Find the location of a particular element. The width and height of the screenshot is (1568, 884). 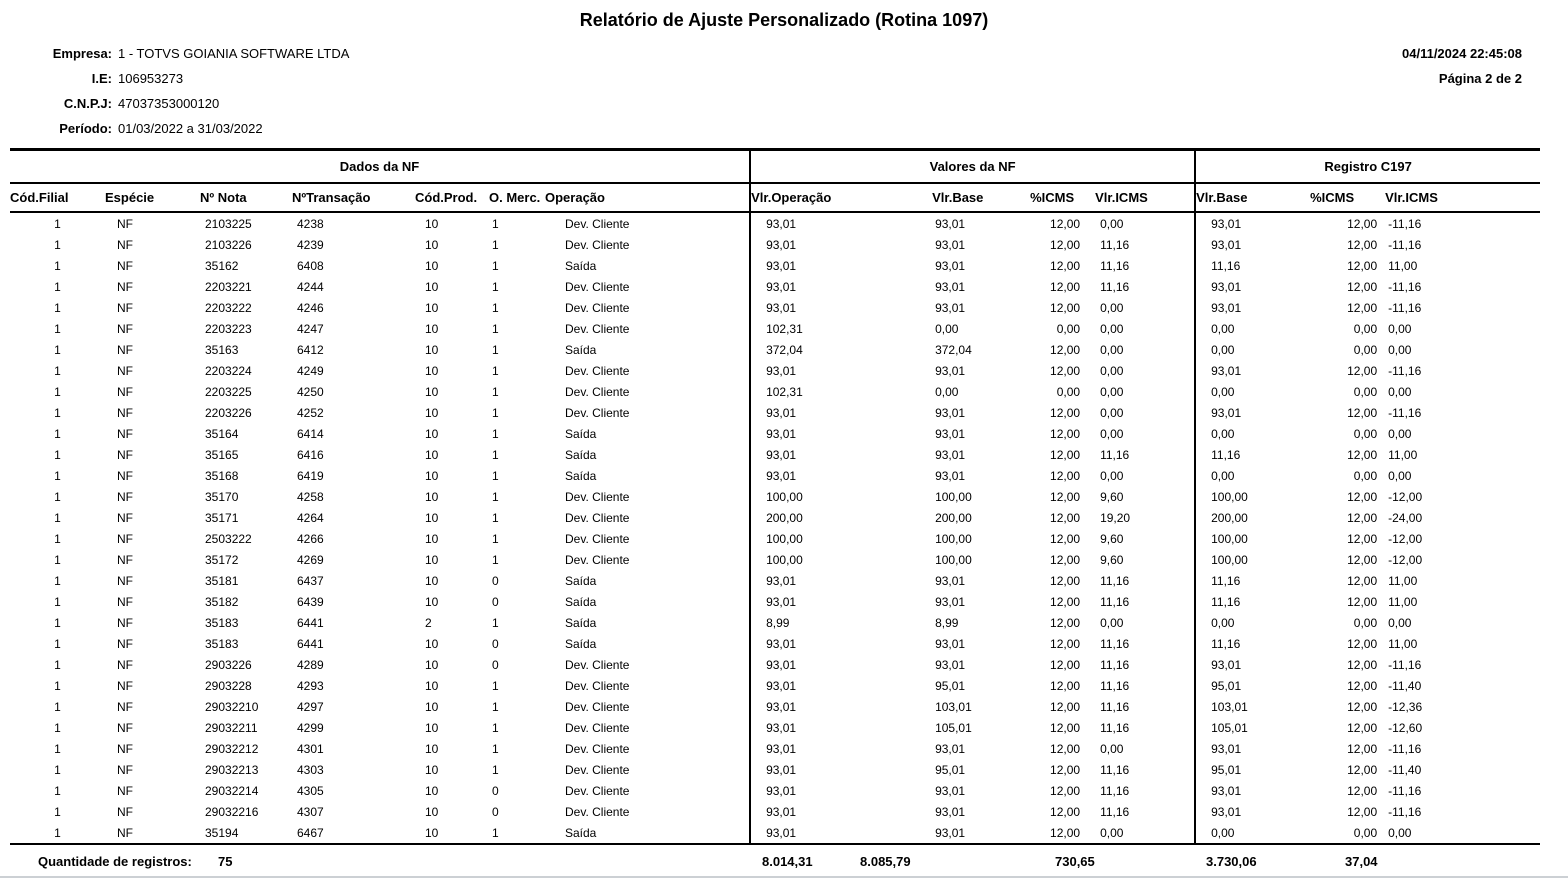

cell-n-nota: 2103225 is located at coordinates (228, 223).